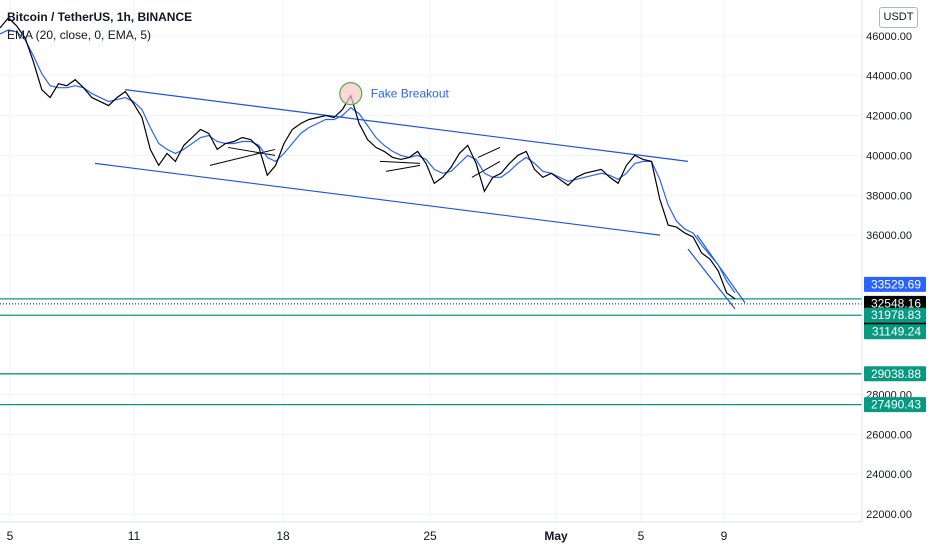 The height and width of the screenshot is (550, 932). I want to click on ema-indicator-label: EMA (20, close, 0, EMA, 5), so click(79, 35).